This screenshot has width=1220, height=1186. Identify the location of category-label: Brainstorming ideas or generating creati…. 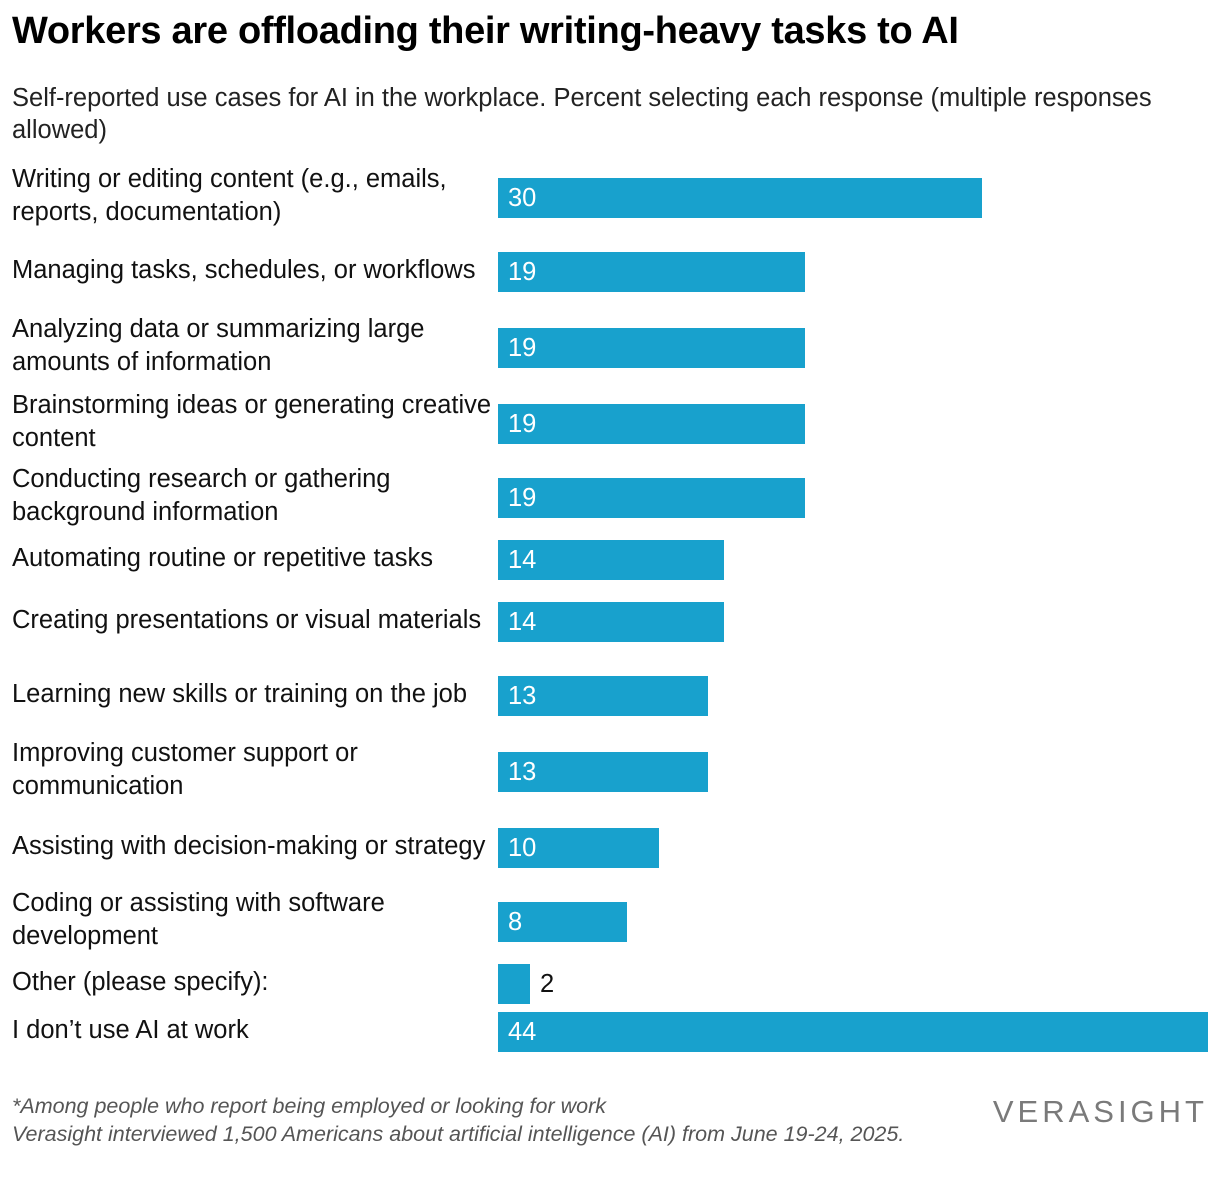
(252, 421).